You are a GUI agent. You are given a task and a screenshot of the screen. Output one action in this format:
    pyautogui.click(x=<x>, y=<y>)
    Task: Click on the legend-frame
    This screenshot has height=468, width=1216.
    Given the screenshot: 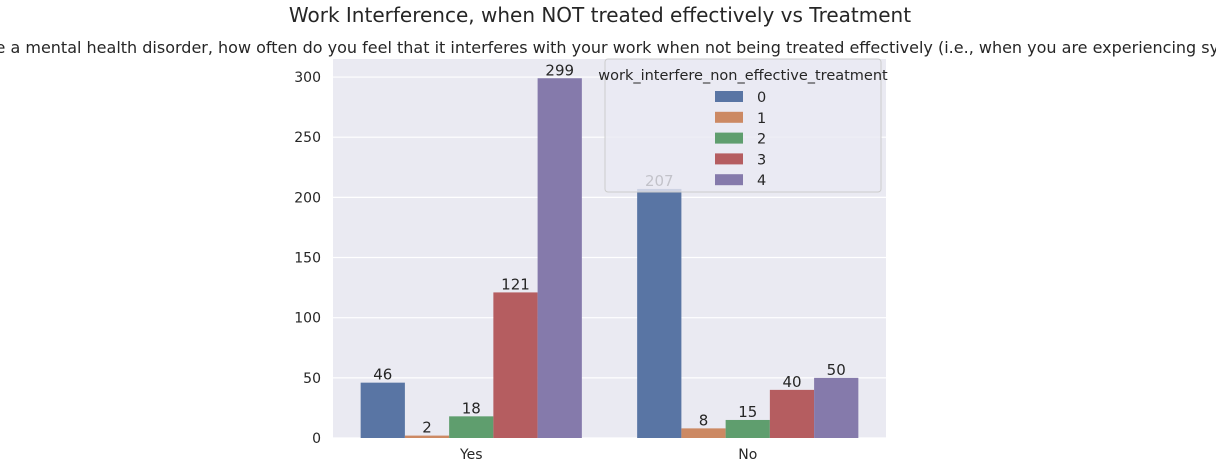 What is the action you would take?
    pyautogui.click(x=743, y=125)
    